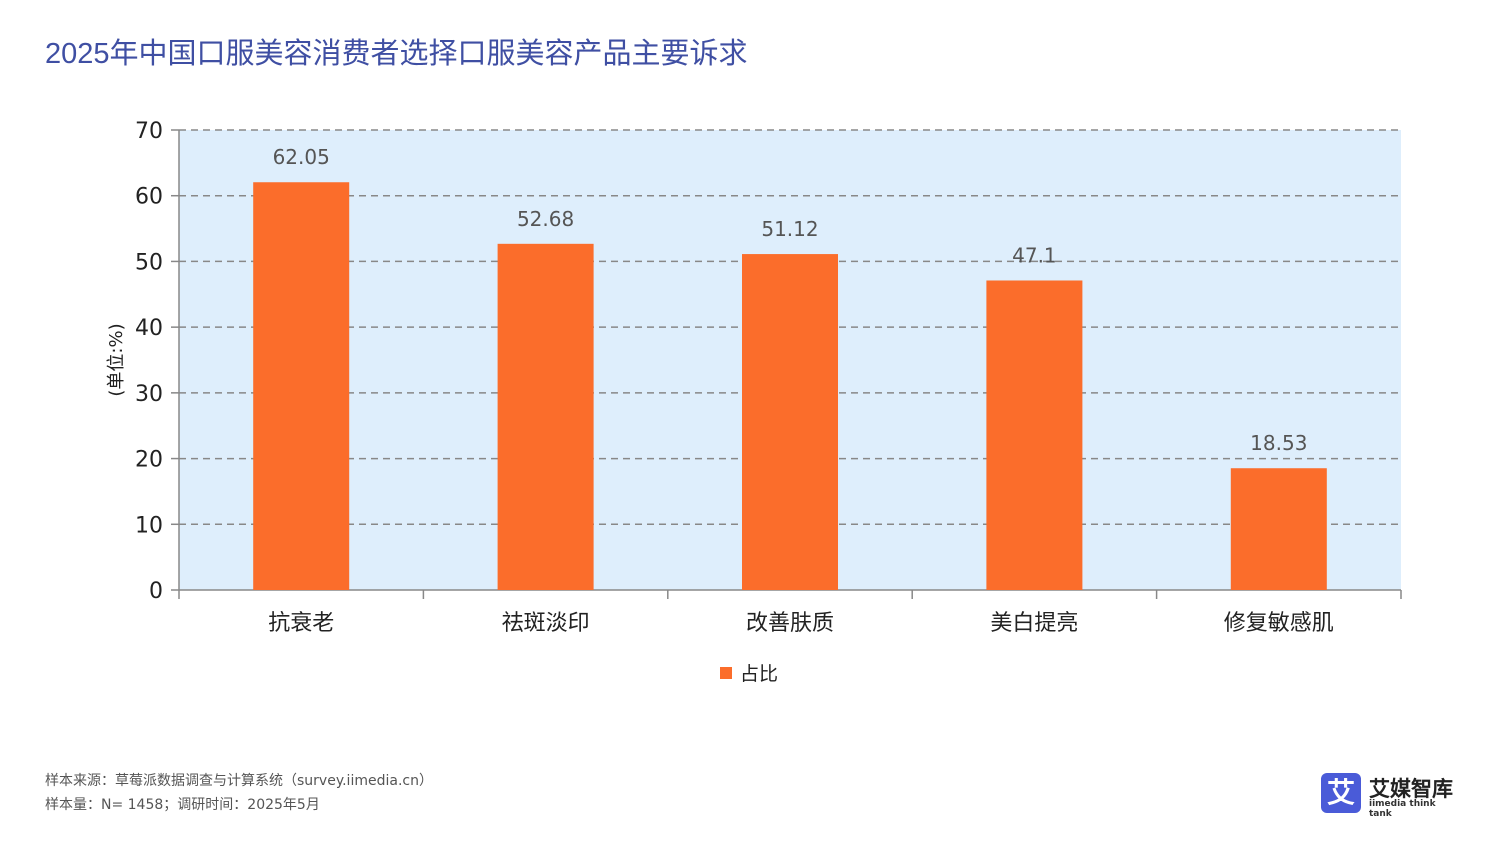  Describe the element at coordinates (1402, 809) in the screenshot. I see `logo-sub: iimedia think tank` at that location.